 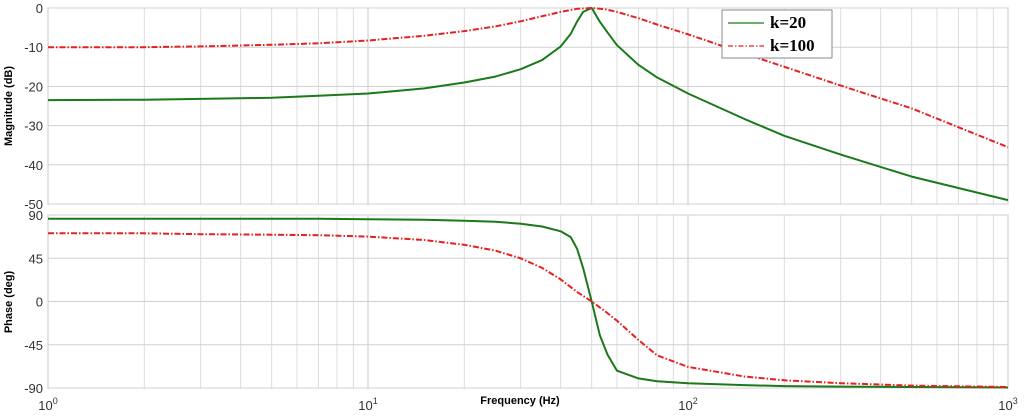 I want to click on phase-ytick-label: 0, so click(x=39, y=302).